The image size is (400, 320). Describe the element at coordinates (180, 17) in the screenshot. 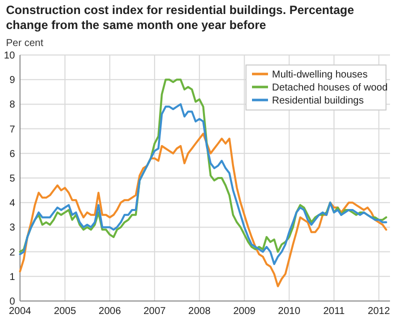

I see `chart-title: Construction cost index for residential buildings. Percentage change from the same month one year before` at that location.